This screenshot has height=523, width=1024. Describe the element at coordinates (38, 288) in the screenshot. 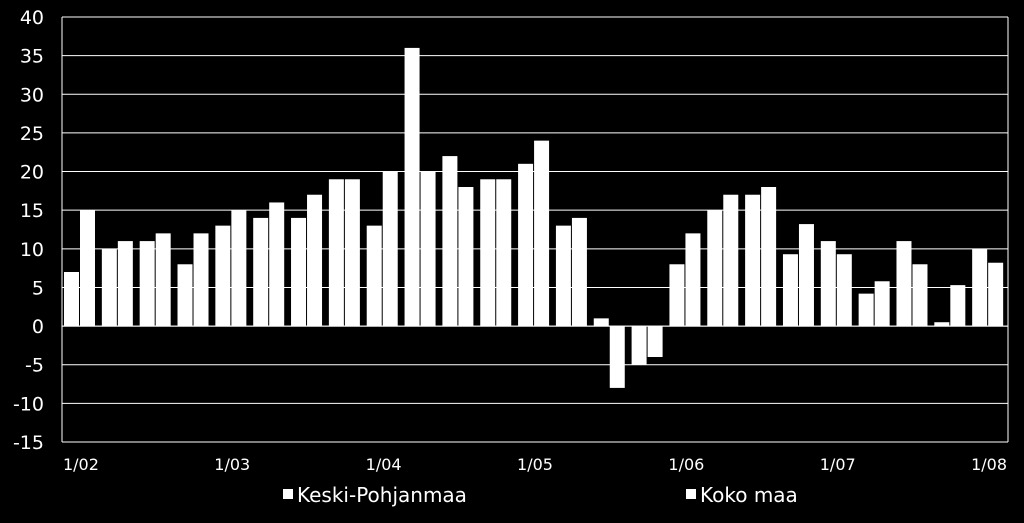

I see `y-tick-label-4: 5` at that location.